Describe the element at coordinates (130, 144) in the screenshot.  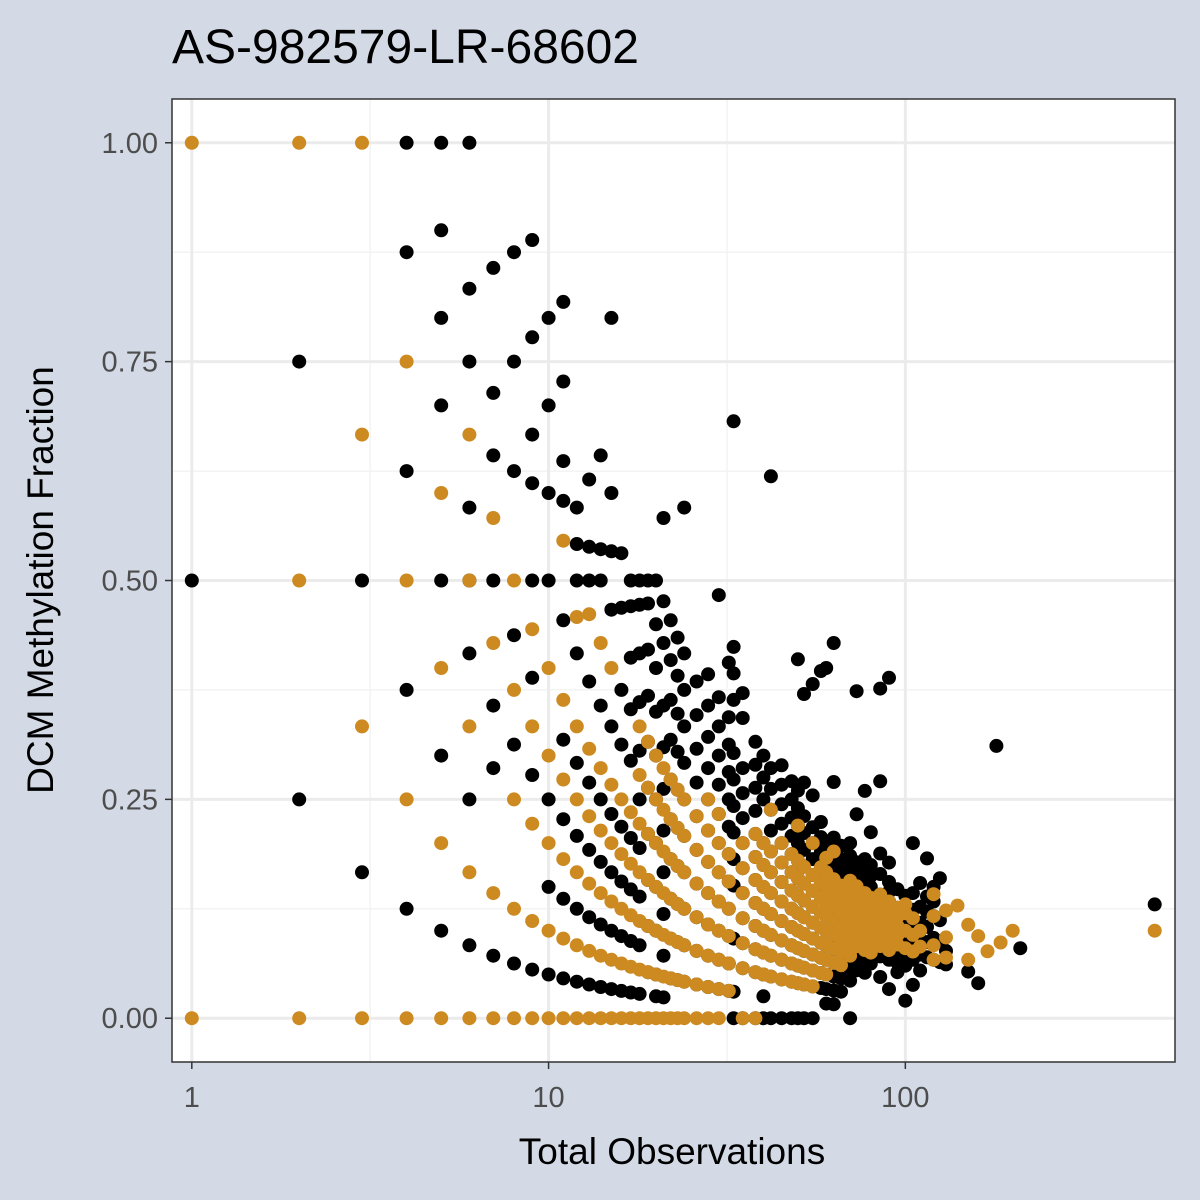
I see `y-tick-label: 1.00` at that location.